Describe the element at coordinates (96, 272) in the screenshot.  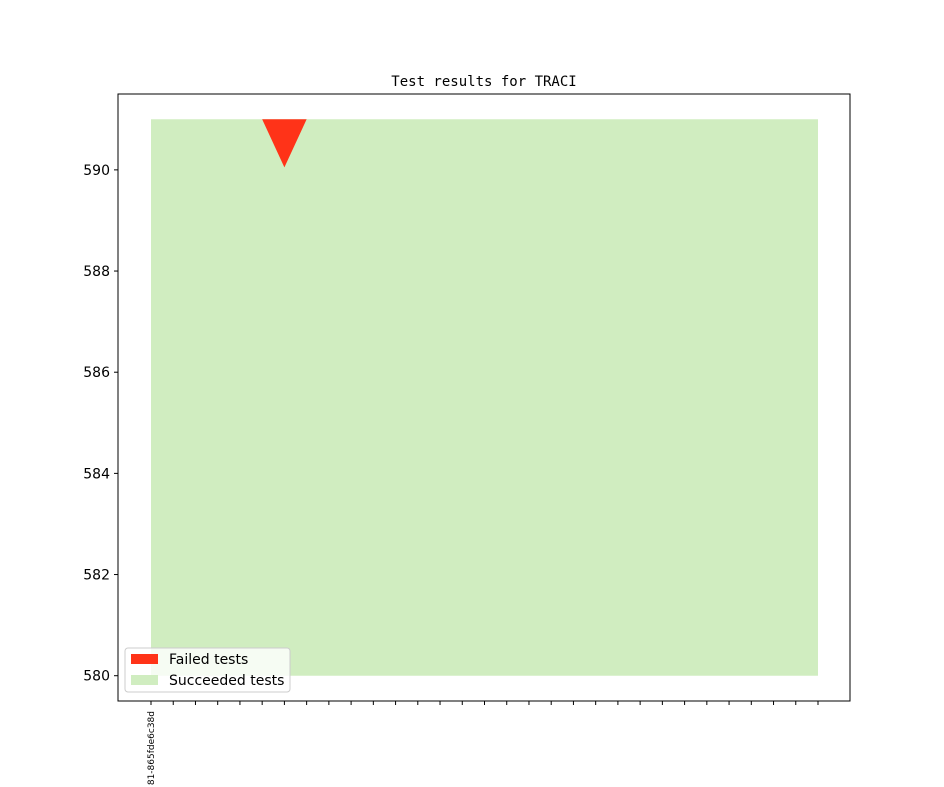
I see `y-tick-label: 588` at that location.